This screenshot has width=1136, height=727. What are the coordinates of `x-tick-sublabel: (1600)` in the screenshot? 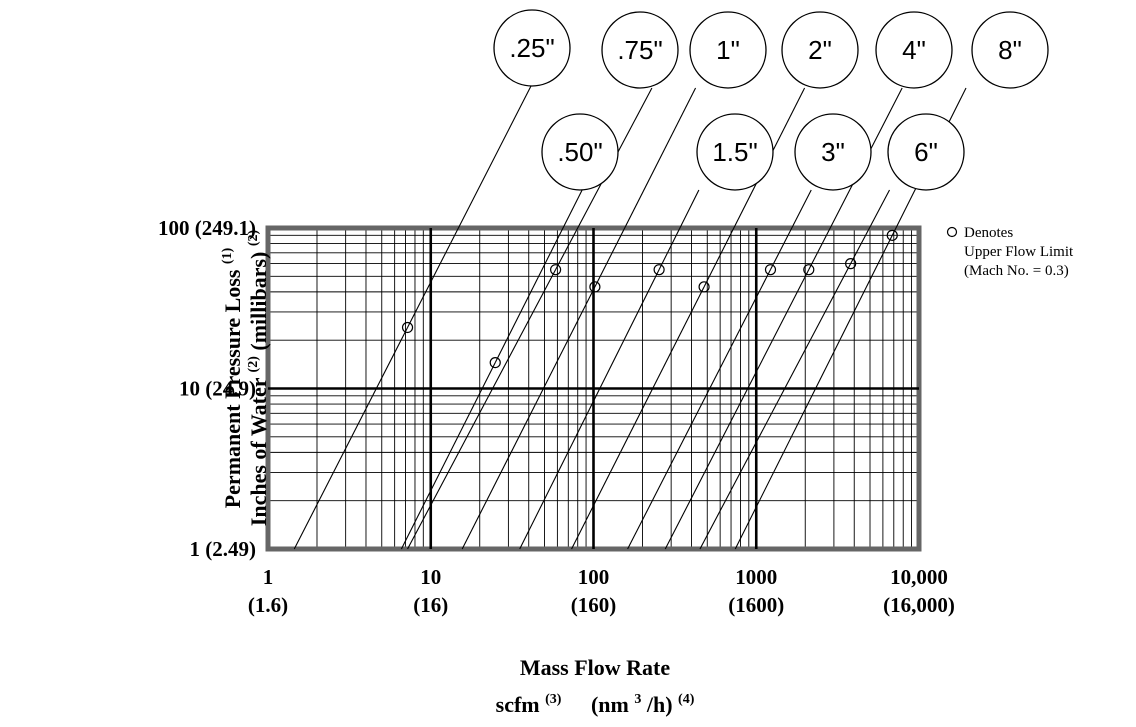 It's located at (756, 605).